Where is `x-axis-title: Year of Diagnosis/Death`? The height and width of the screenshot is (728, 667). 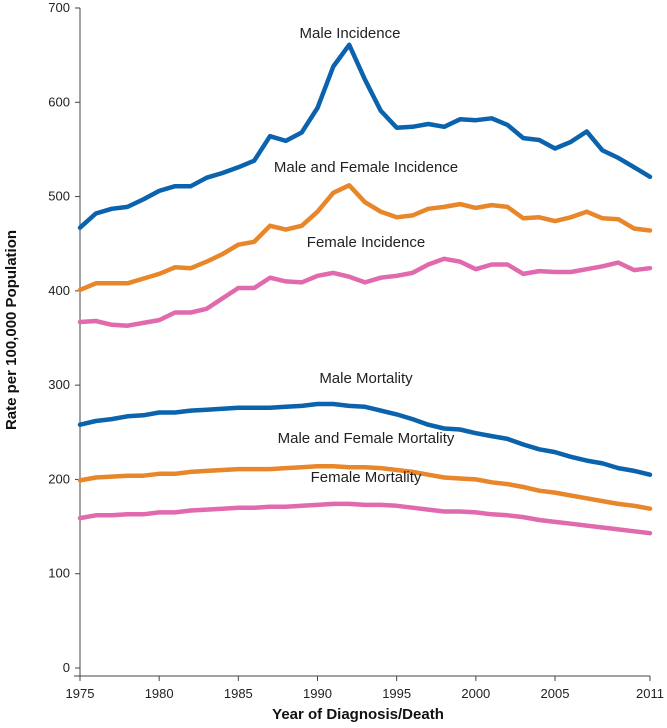
x-axis-title: Year of Diagnosis/Death is located at coordinates (358, 714).